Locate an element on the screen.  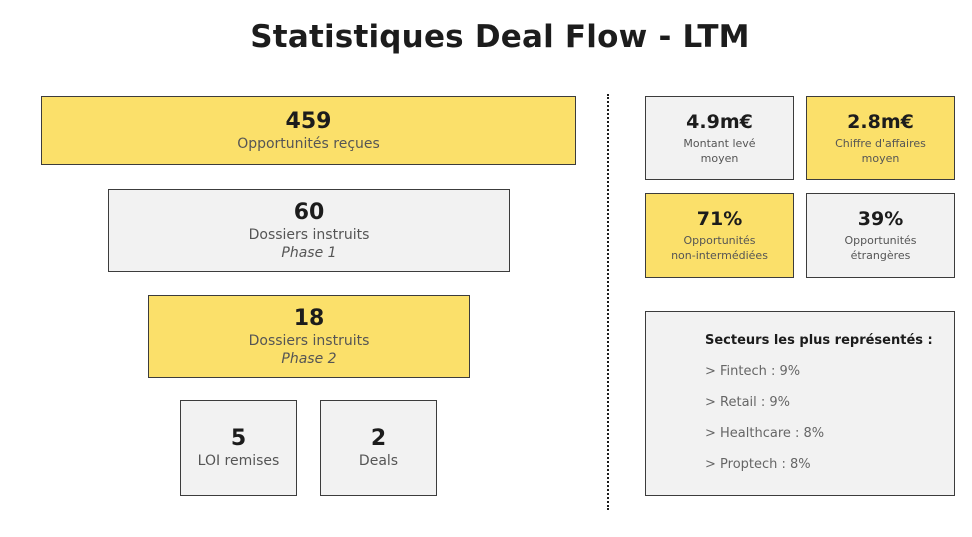
sector-item-proptech: > Proptech : 8% is located at coordinates (758, 464).